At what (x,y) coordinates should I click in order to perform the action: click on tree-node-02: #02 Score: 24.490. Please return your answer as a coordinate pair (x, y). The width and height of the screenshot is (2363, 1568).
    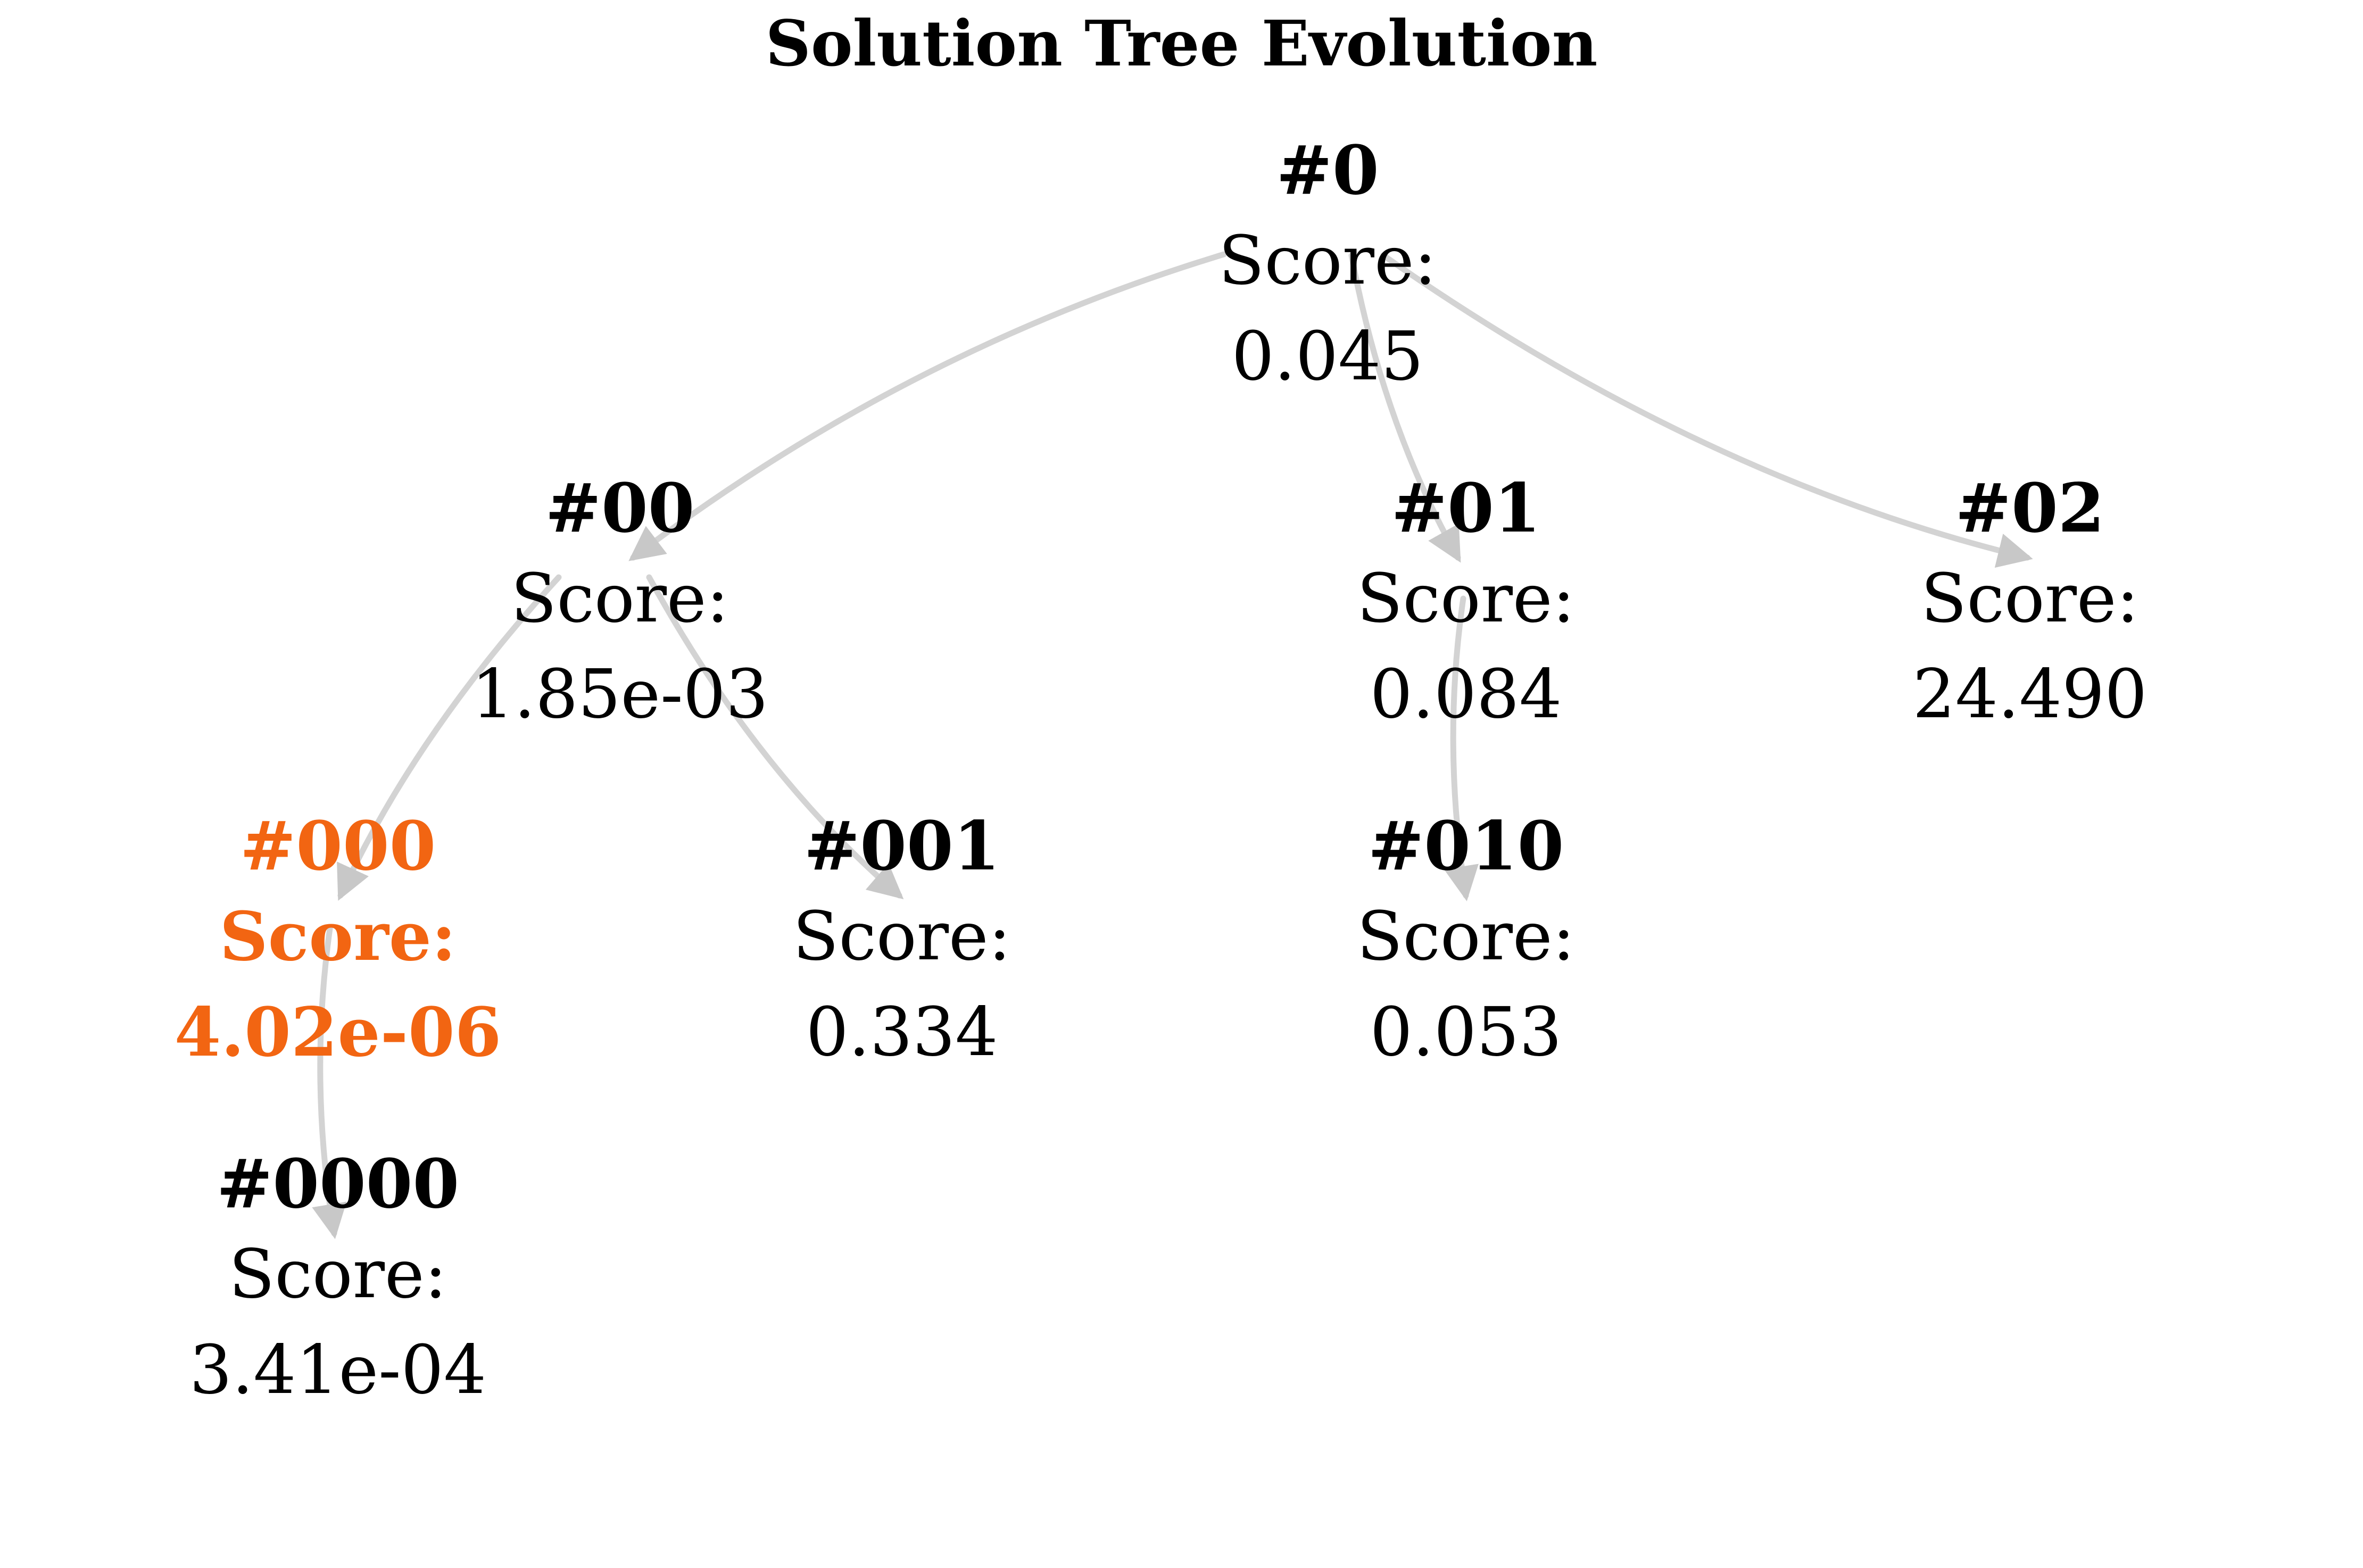
    Looking at the image, I should click on (2030, 604).